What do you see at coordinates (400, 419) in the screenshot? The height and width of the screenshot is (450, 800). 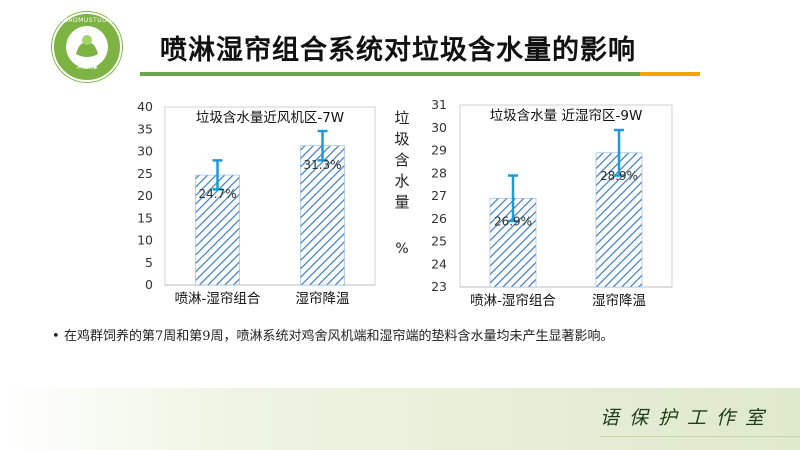 I see `footer-band` at bounding box center [400, 419].